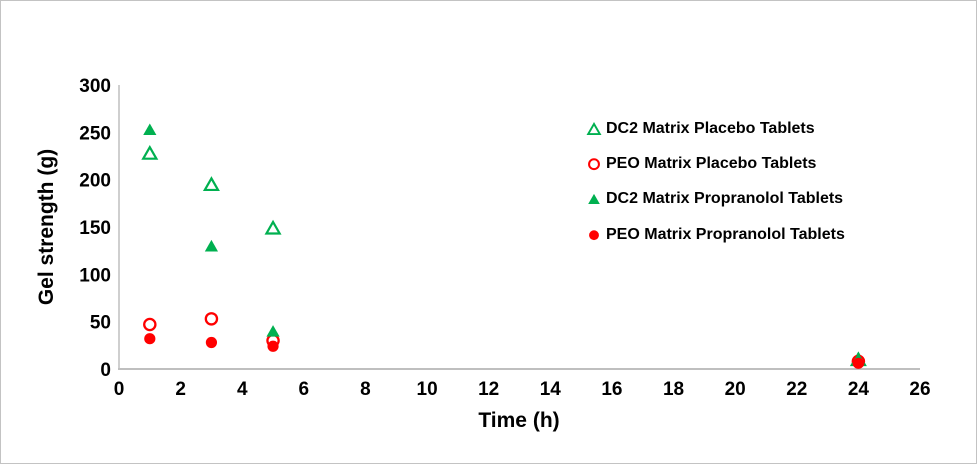 This screenshot has height=464, width=977. What do you see at coordinates (365, 389) in the screenshot?
I see `x-tick-label: 8` at bounding box center [365, 389].